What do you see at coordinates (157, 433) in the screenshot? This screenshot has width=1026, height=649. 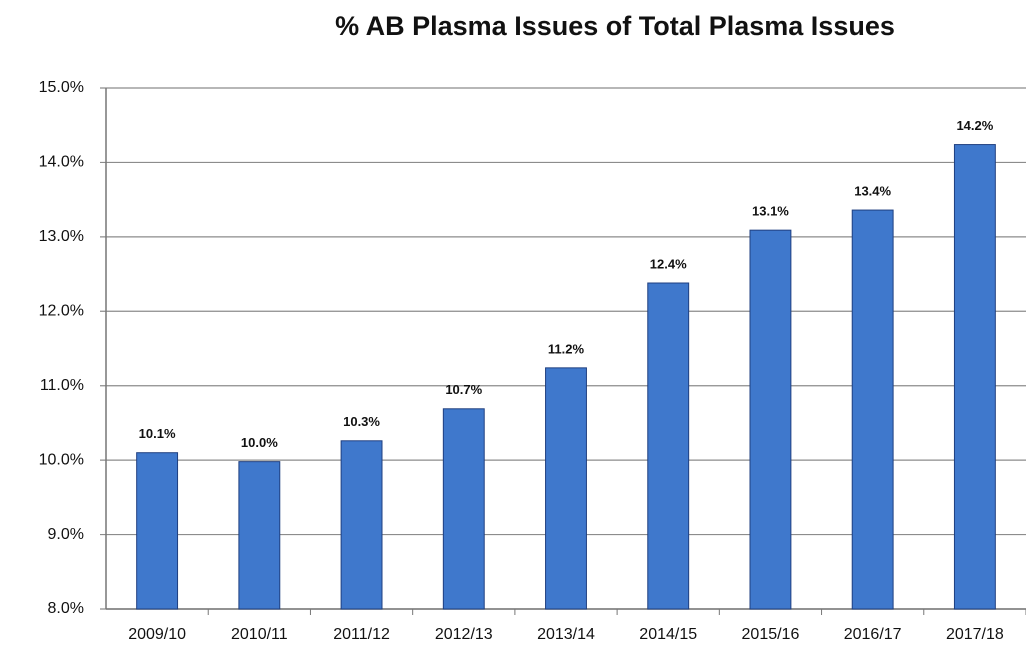 I see `value-label: 10.1%` at bounding box center [157, 433].